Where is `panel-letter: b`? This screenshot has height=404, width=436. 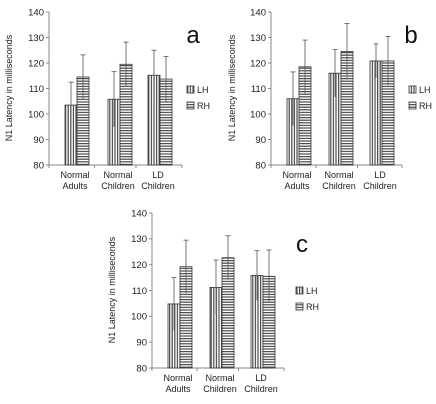 panel-letter: b is located at coordinates (410, 35).